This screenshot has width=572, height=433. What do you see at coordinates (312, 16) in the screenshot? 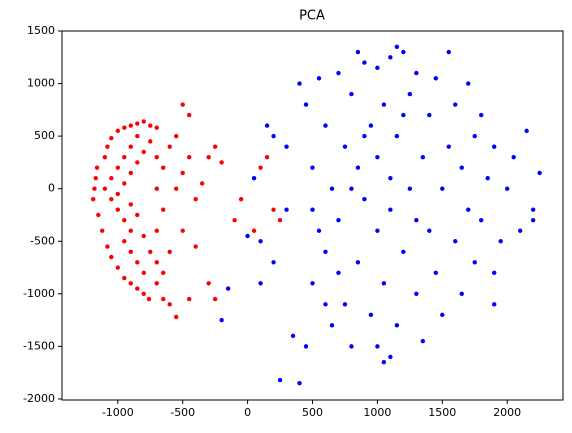
I see `chart-title: PCA` at bounding box center [312, 16].